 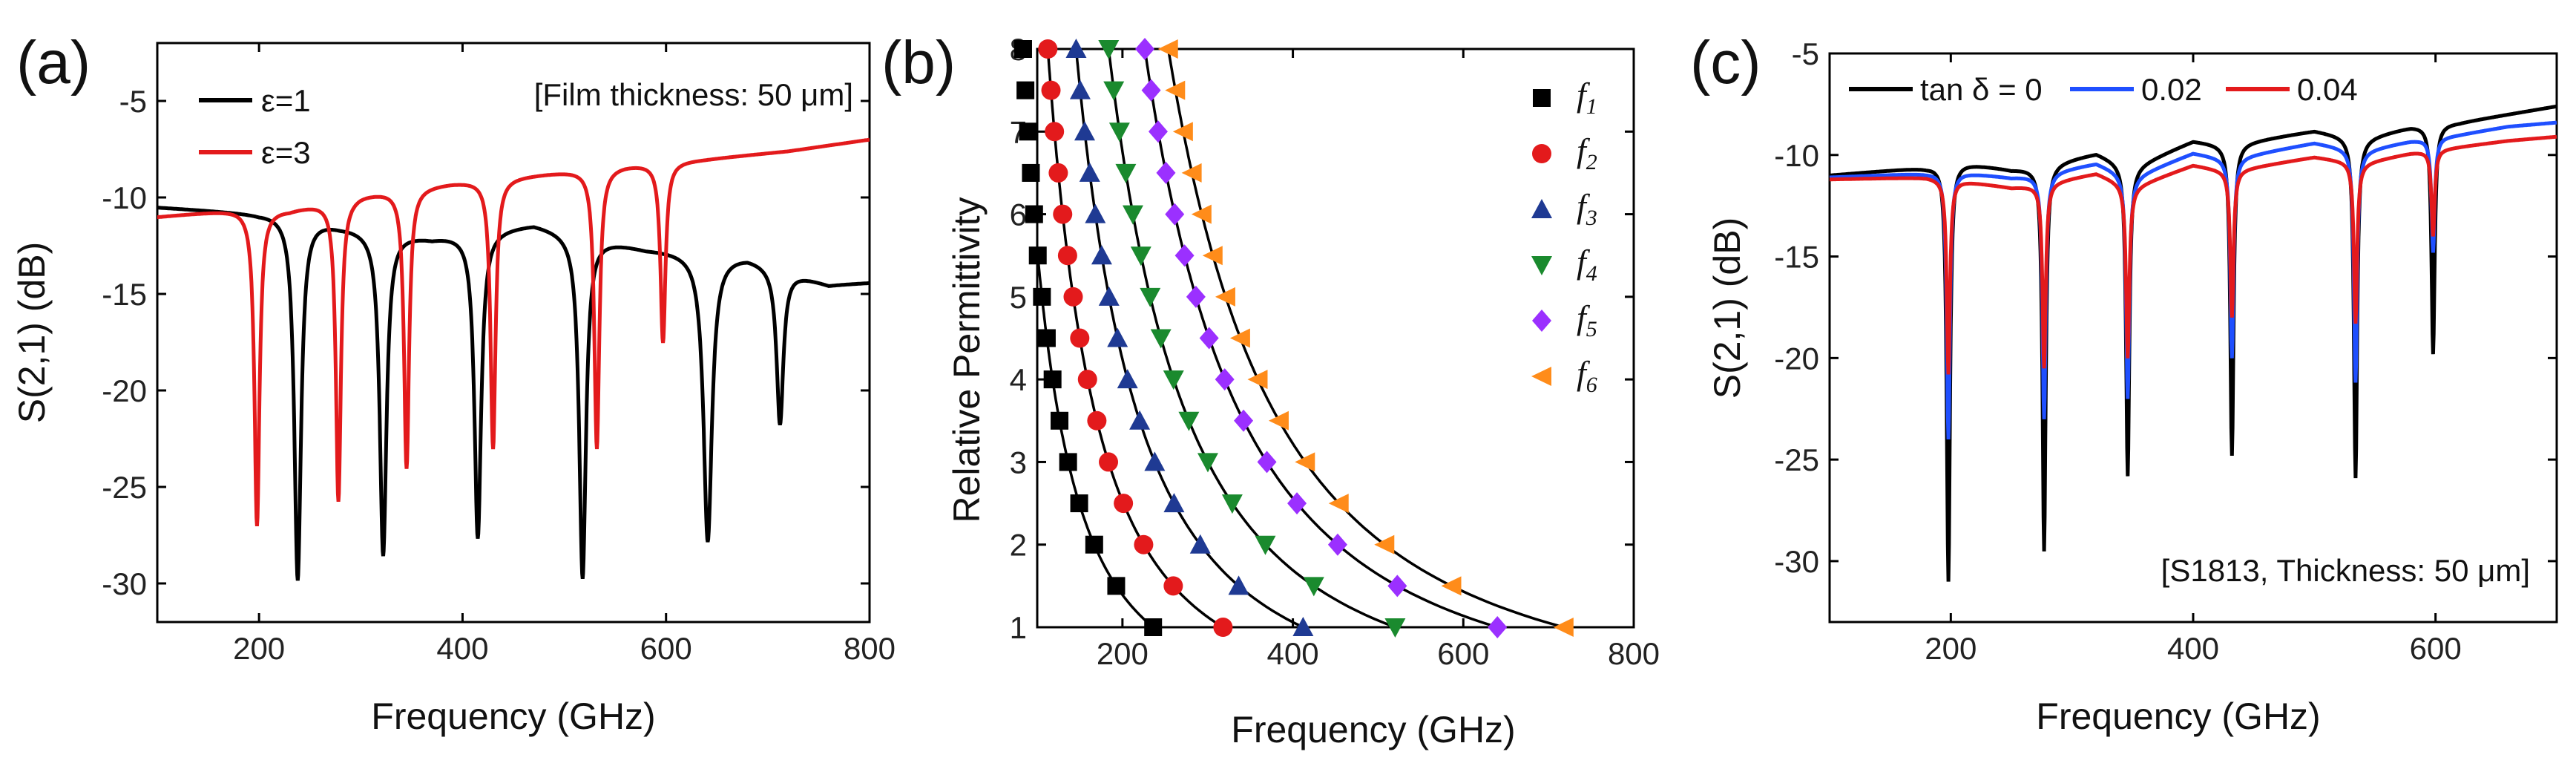 I want to click on panel-b-ylabel: Relative Permittivity, so click(x=967, y=360).